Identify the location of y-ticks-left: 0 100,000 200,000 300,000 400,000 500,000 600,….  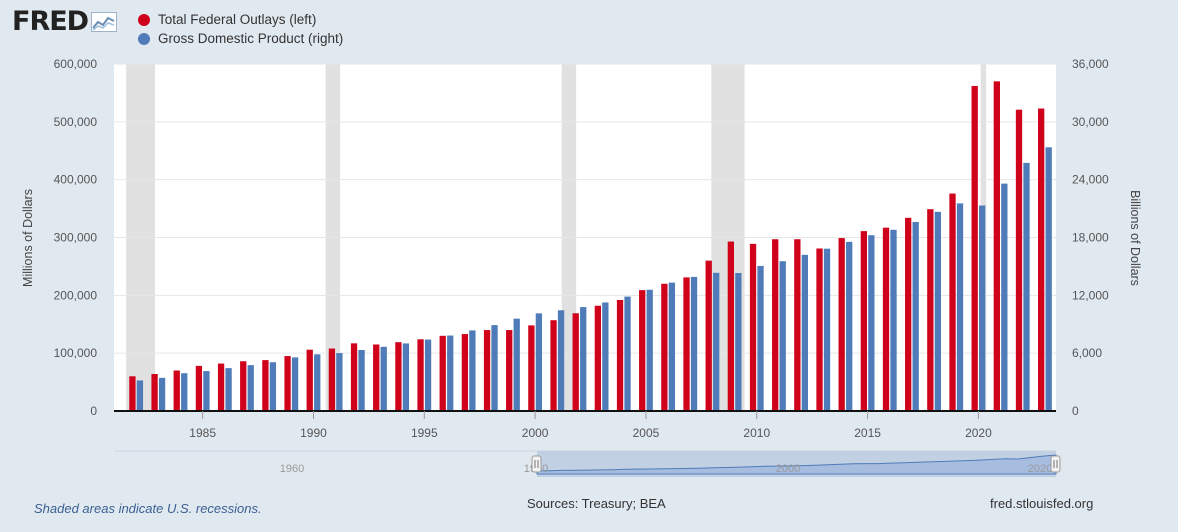
(76, 237).